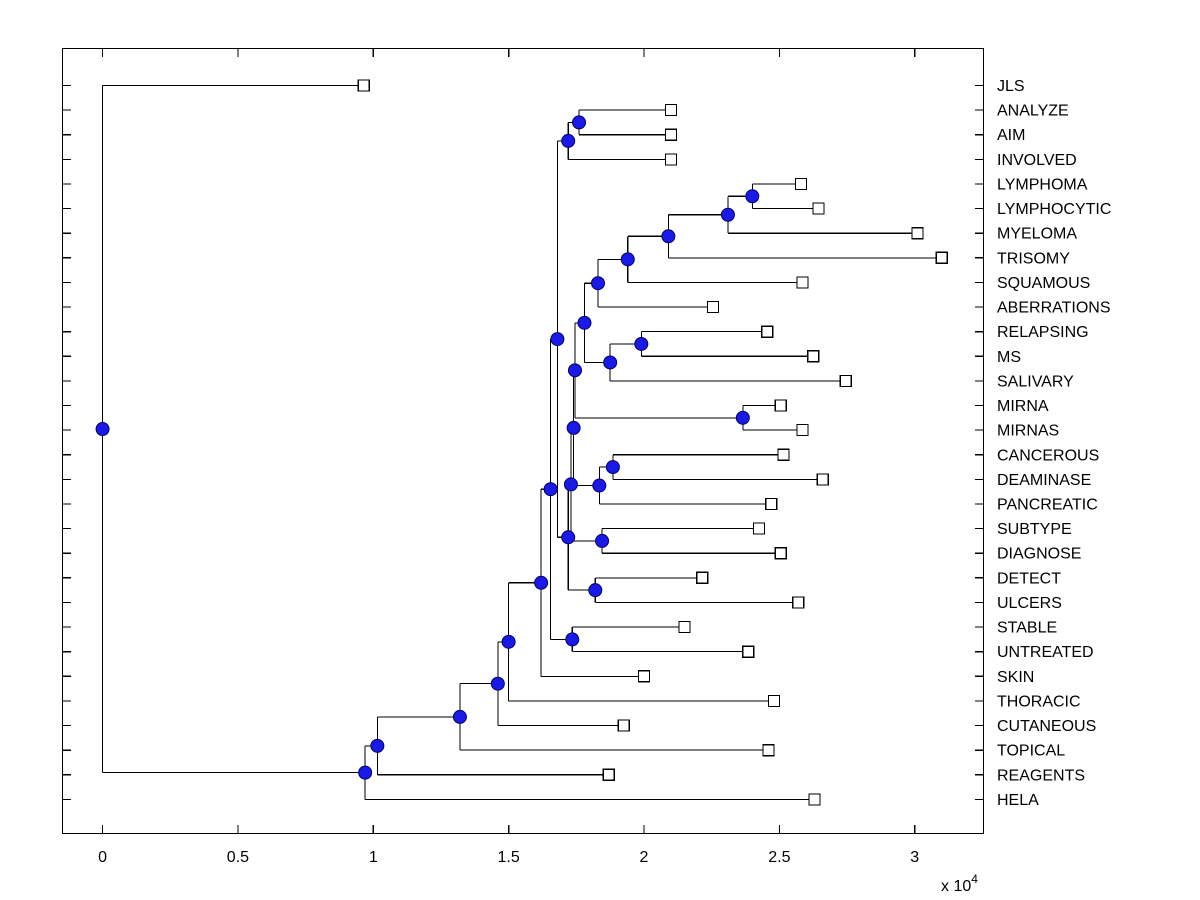  Describe the element at coordinates (1045, 652) in the screenshot. I see `leaf-label: UNTREATED` at that location.